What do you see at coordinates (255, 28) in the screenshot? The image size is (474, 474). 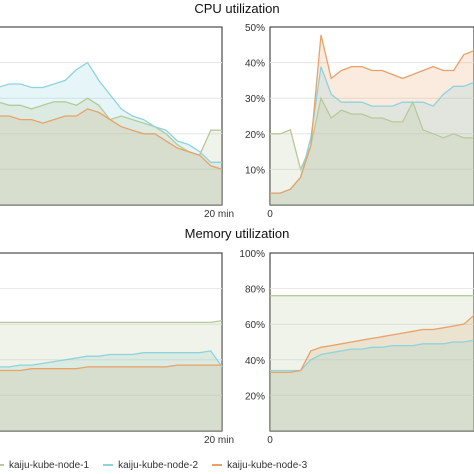 I see `y-tick-label: 50%` at bounding box center [255, 28].